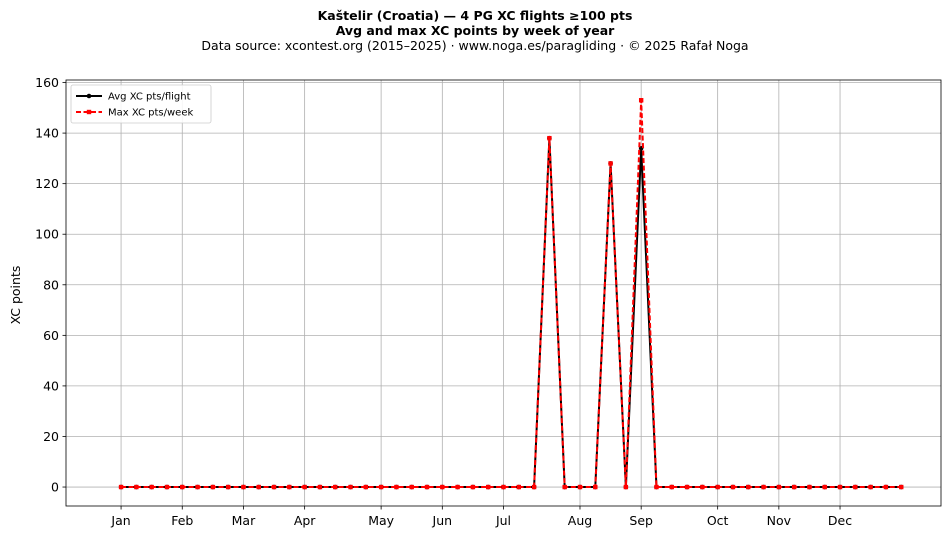  Describe the element at coordinates (120, 520) in the screenshot. I see `x-tick-label: Jan` at that location.